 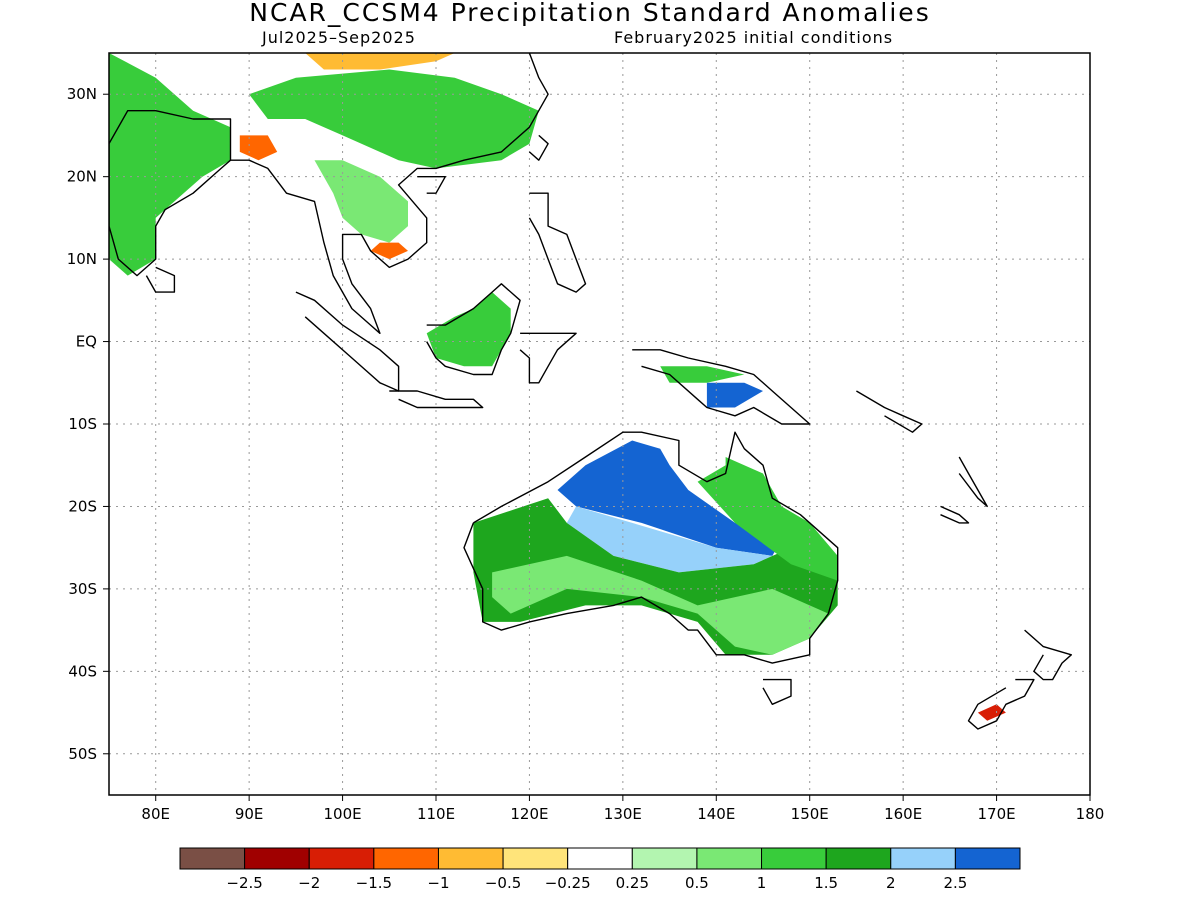 What do you see at coordinates (380, 61) in the screenshot?
I see `anomaly-region-himalaya-dry` at bounding box center [380, 61].